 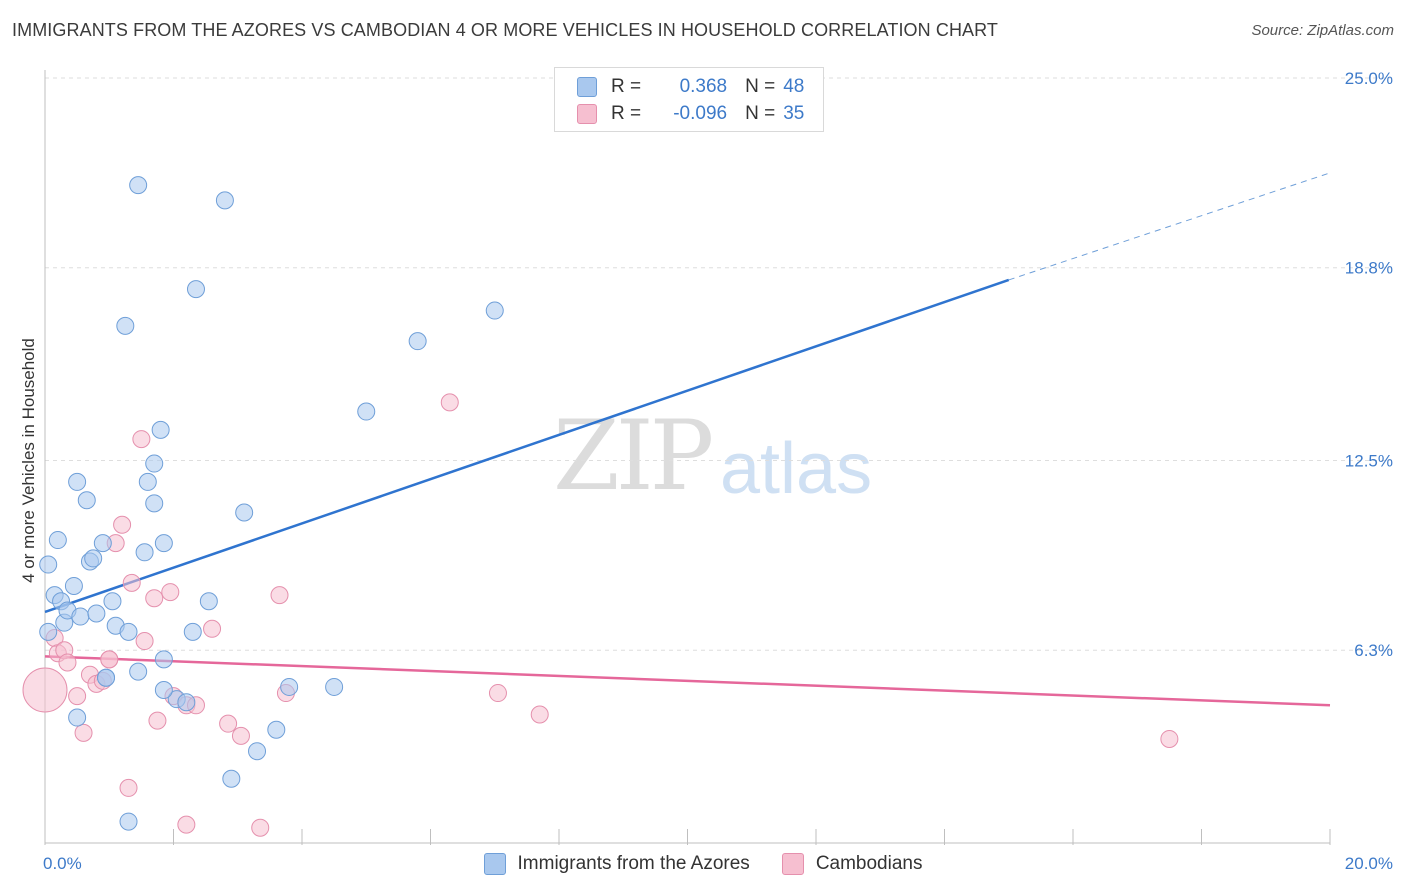 I want to click on y-tick-label-0: 6.3%, so click(x=1373, y=650).